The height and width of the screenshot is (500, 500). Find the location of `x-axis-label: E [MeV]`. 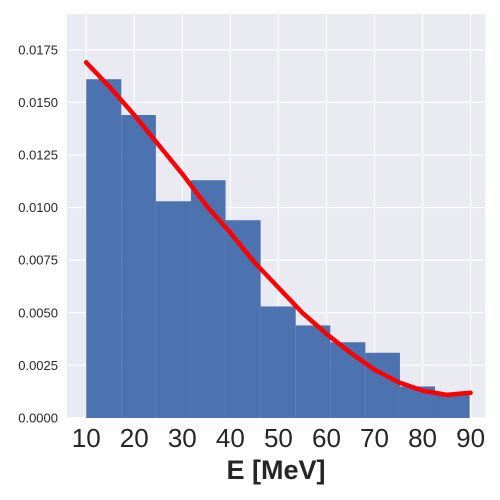

x-axis-label: E [MeV] is located at coordinates (275, 470).